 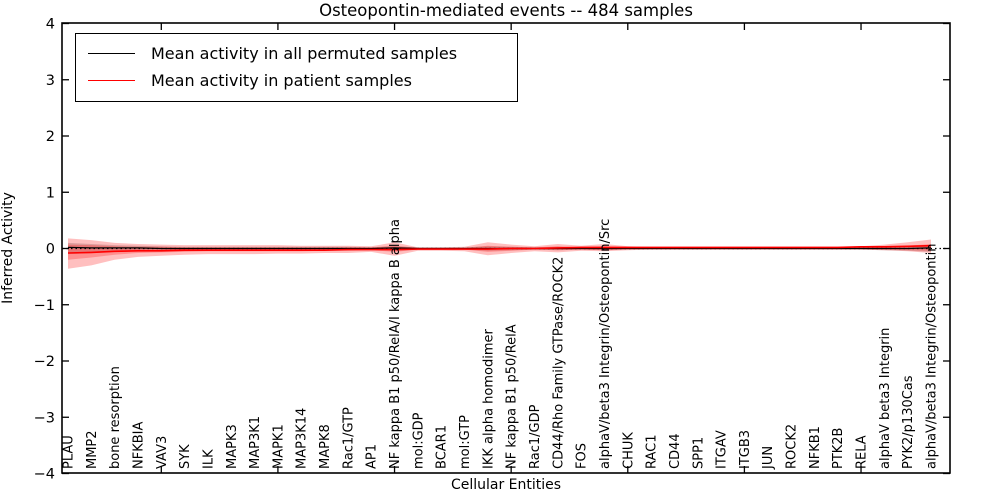 I want to click on x-category-label: JUN, so click(x=768, y=458).